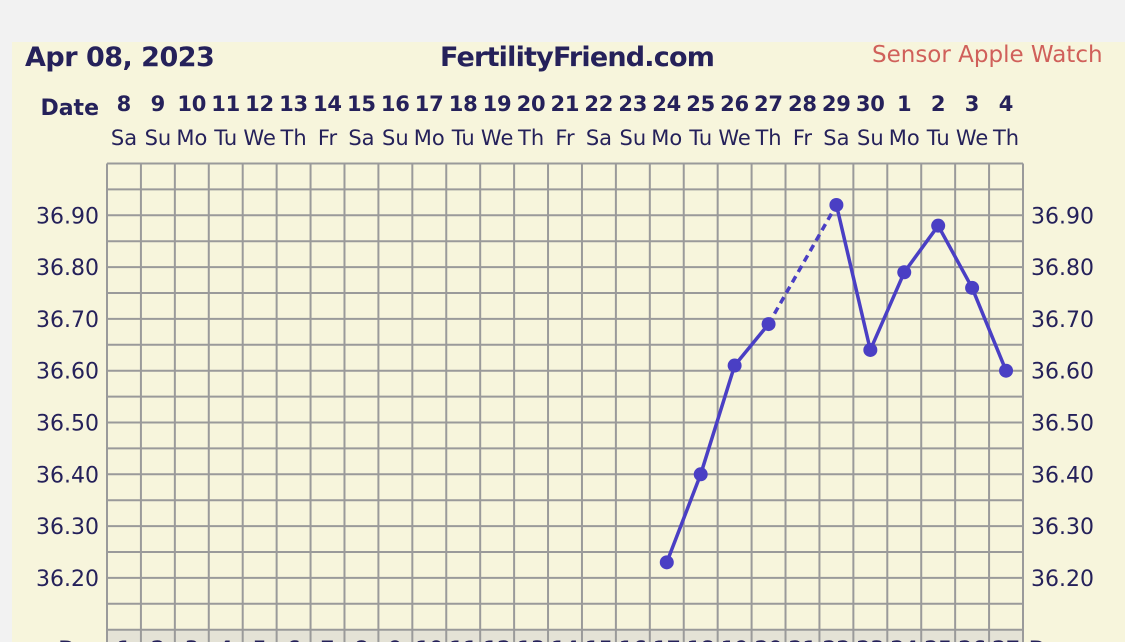 This screenshot has width=1125, height=642. I want to click on y-tick-left: 36.30, so click(67, 527).